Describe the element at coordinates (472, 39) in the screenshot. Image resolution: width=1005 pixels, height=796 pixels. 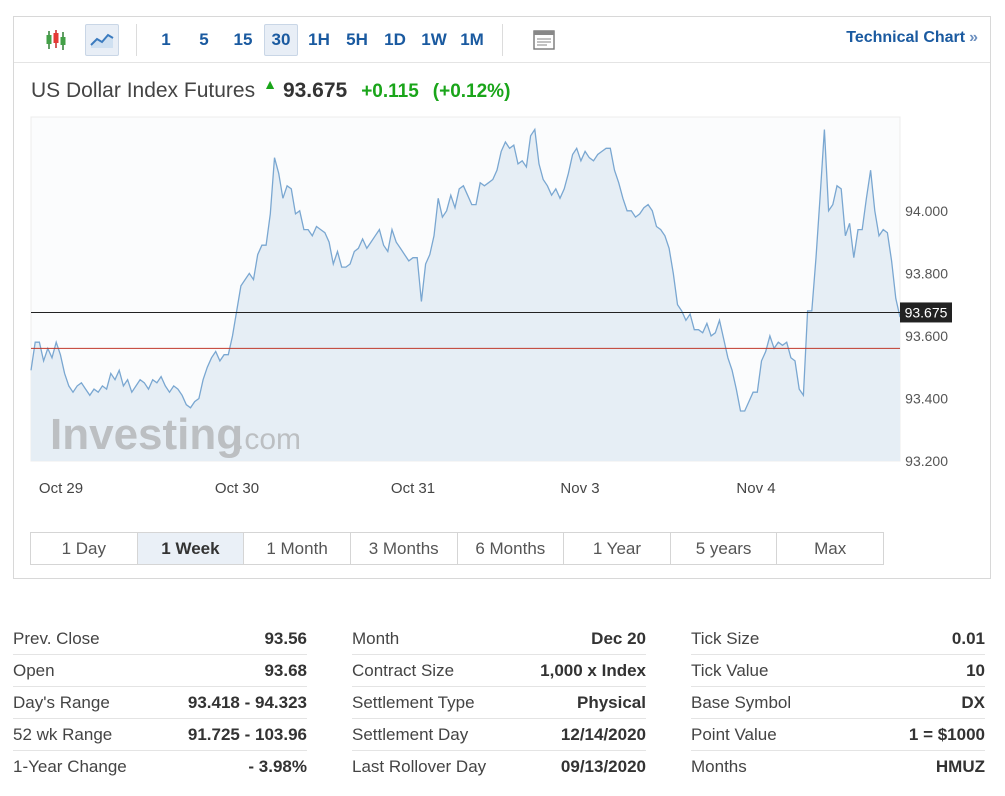
I see `interval-button-1m: 1M` at that location.